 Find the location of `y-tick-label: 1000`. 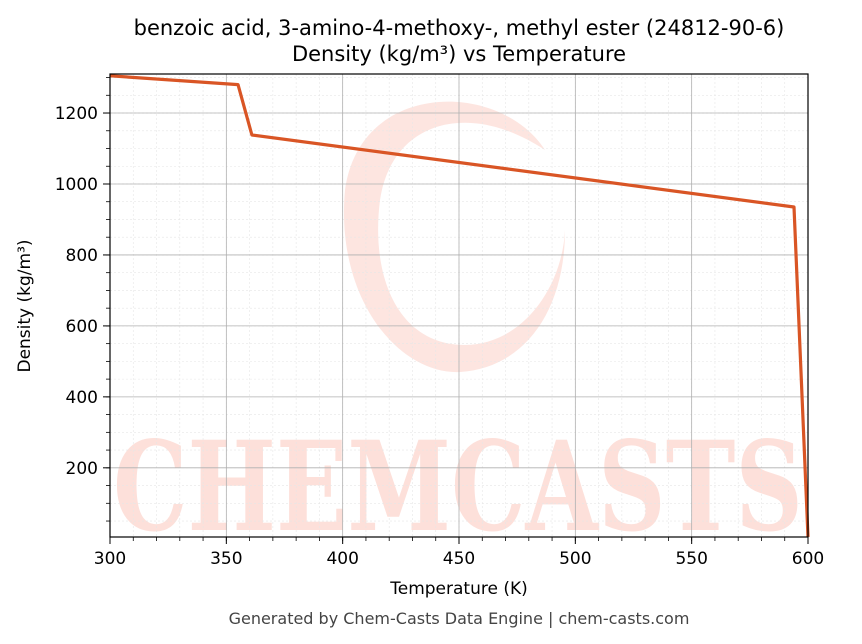

y-tick-label: 1000 is located at coordinates (76, 185).